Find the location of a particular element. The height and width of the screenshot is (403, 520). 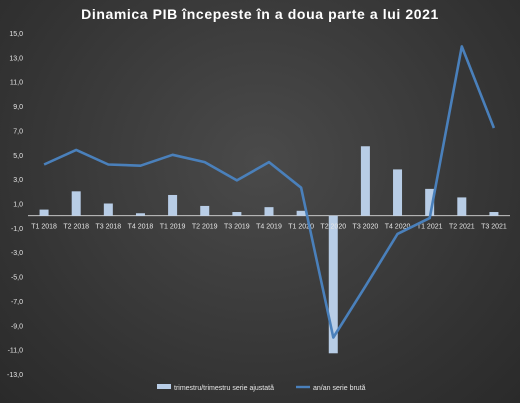

y-tick-label: 7,0 is located at coordinates (18, 131).